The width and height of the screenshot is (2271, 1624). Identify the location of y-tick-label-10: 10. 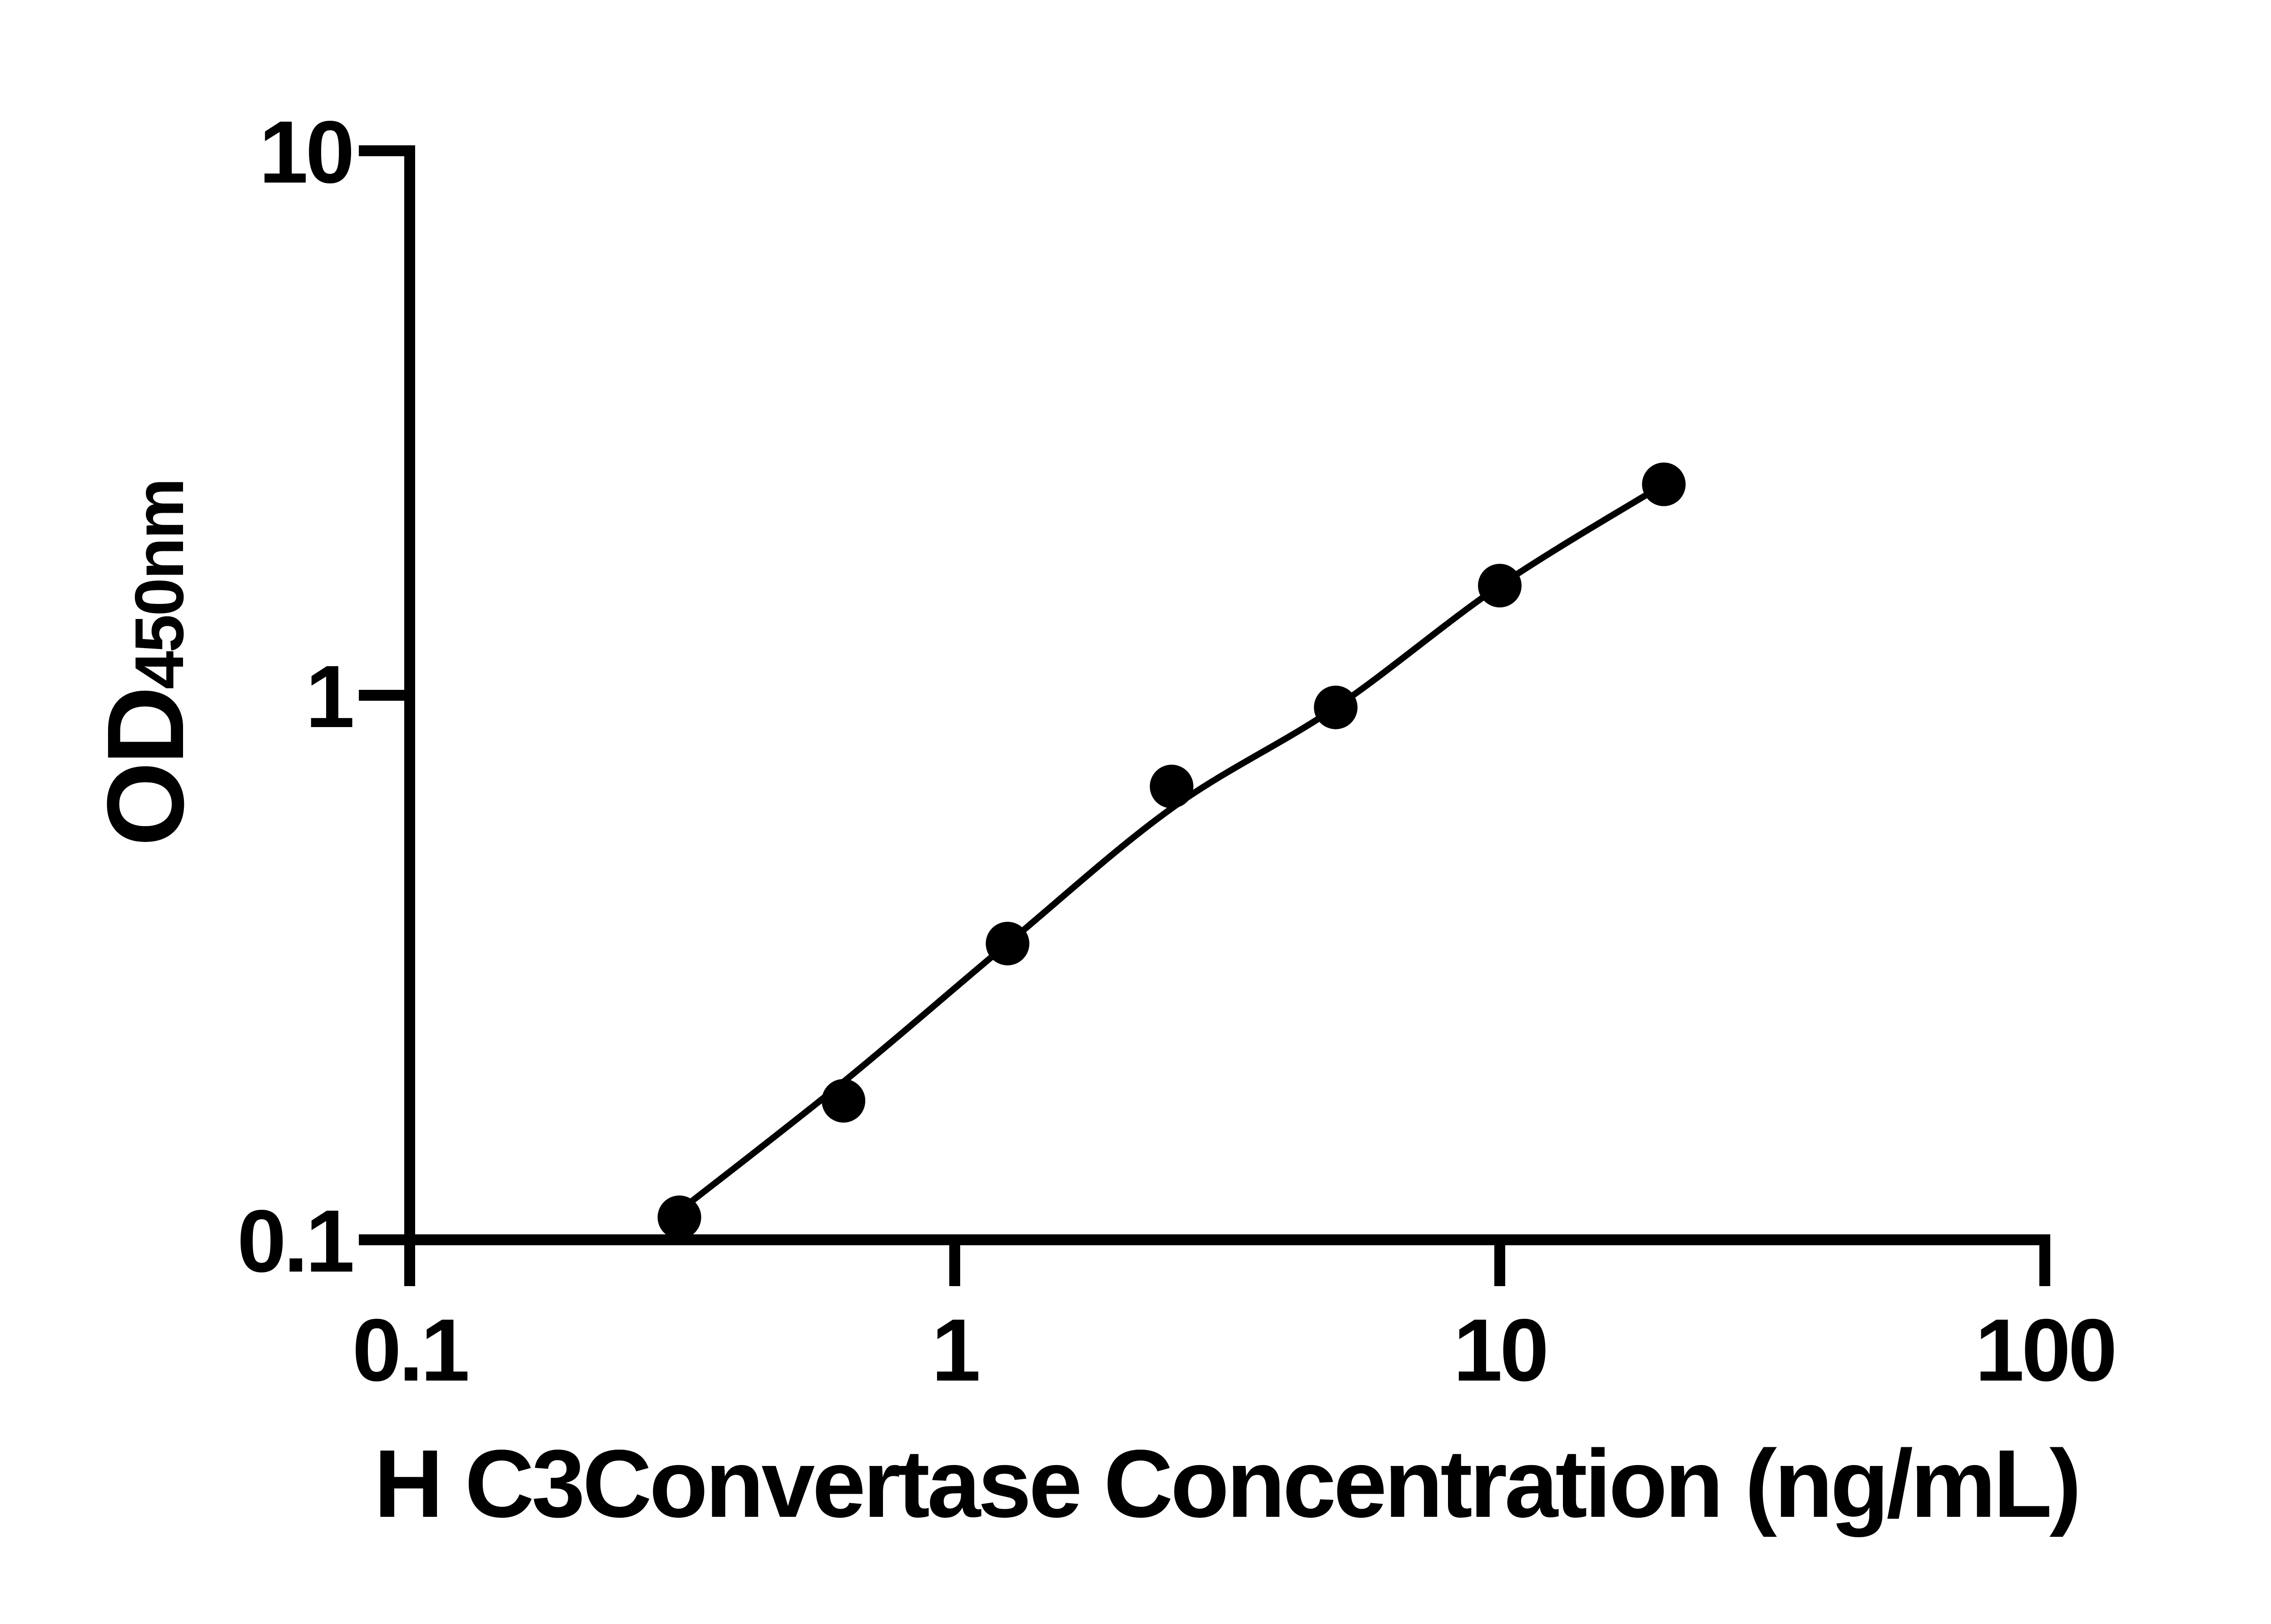
(305, 152).